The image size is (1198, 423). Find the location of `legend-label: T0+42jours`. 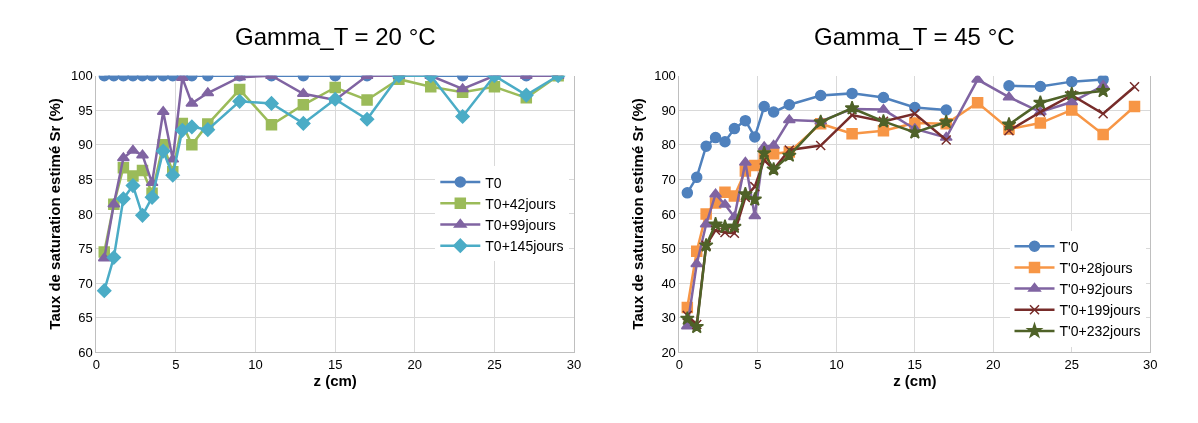

legend-label: T0+42jours is located at coordinates (520, 203).